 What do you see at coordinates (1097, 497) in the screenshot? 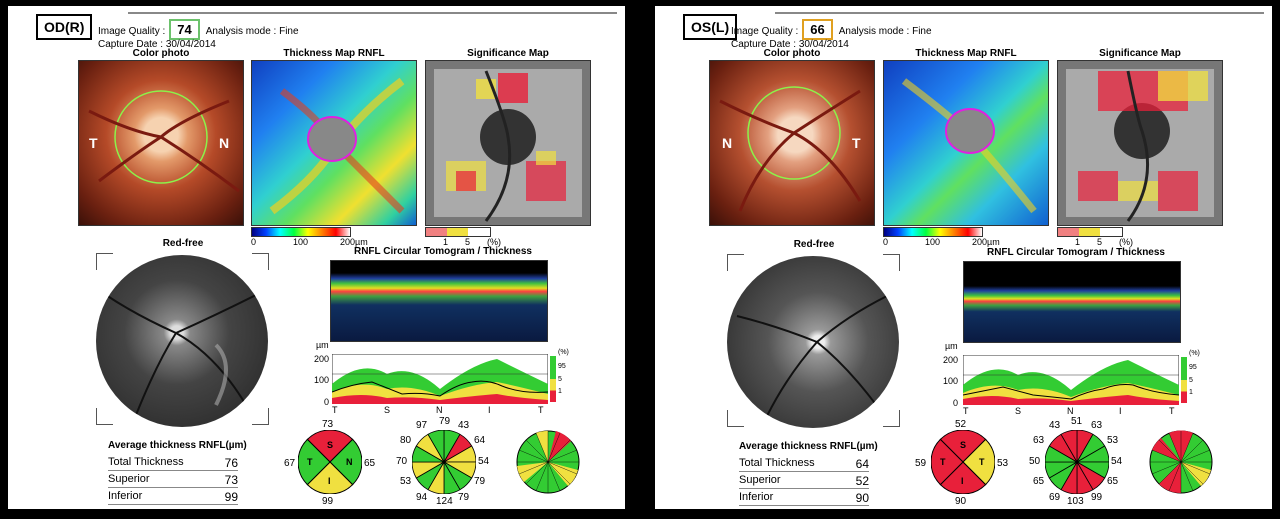
I see `clock-value: 99` at bounding box center [1097, 497].